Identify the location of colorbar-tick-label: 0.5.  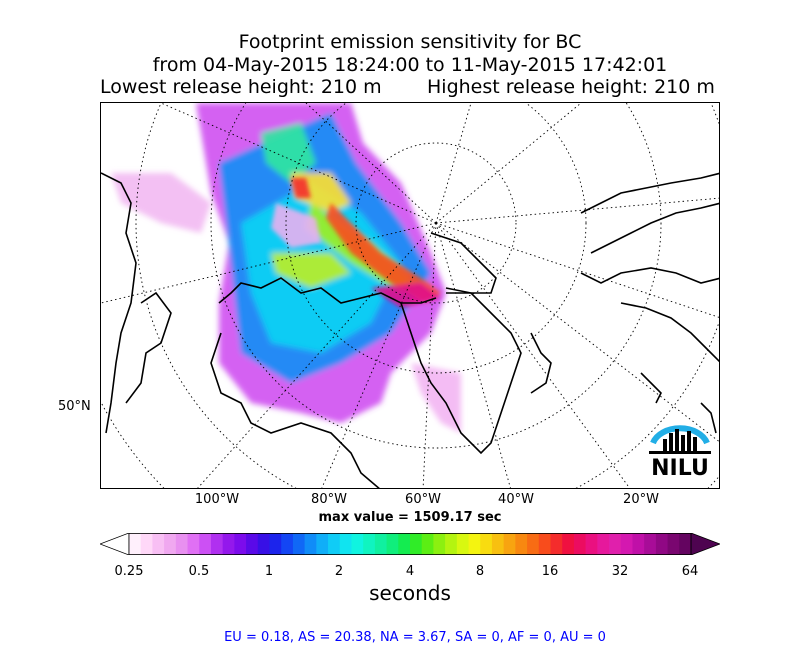
(199, 571).